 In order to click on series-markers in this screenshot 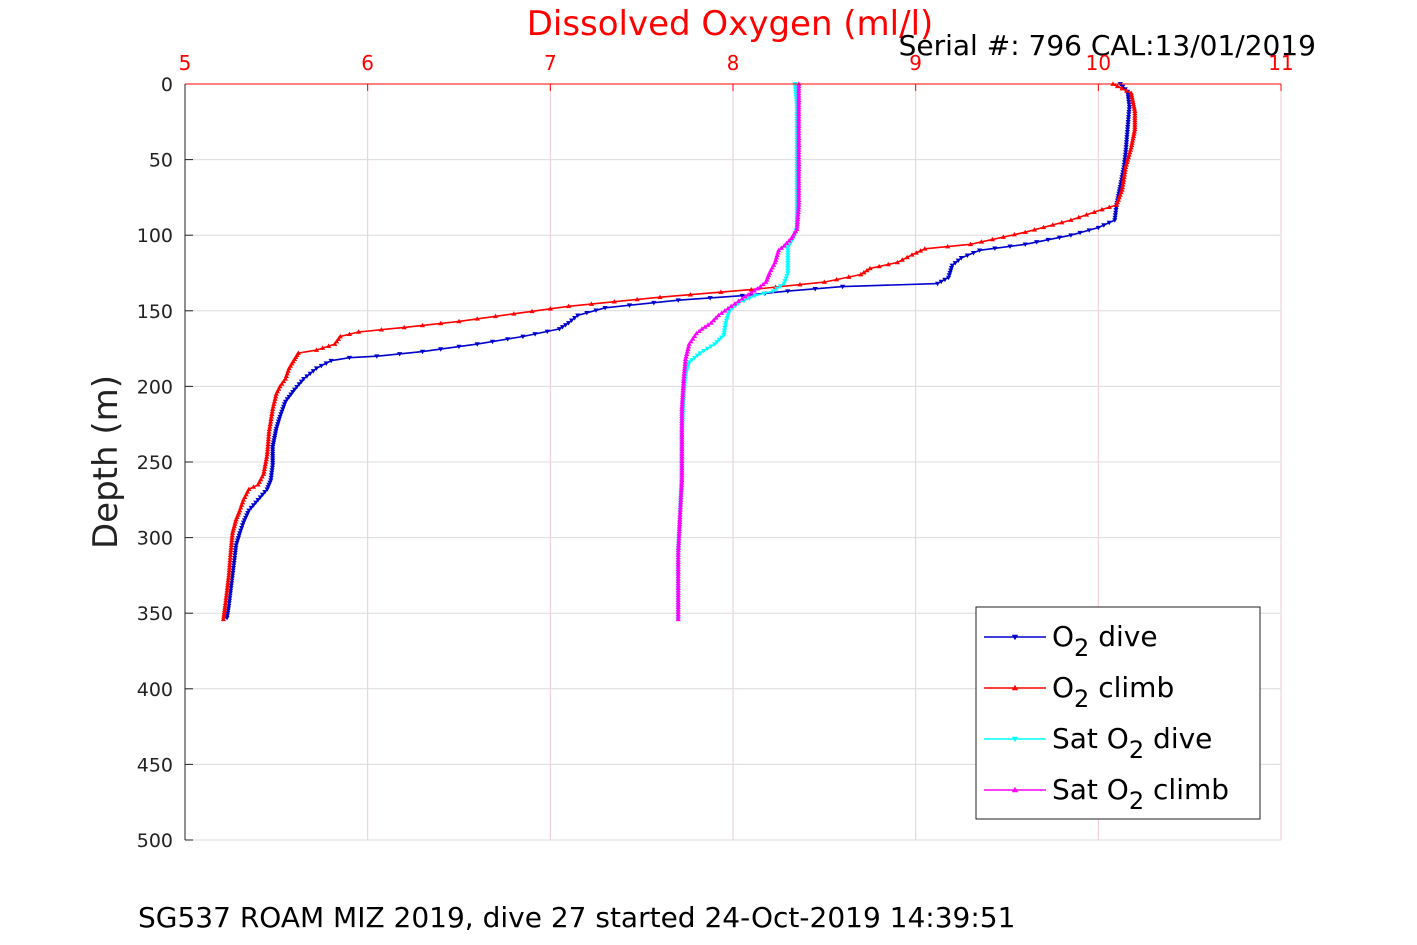, I will do `click(738, 351)`.